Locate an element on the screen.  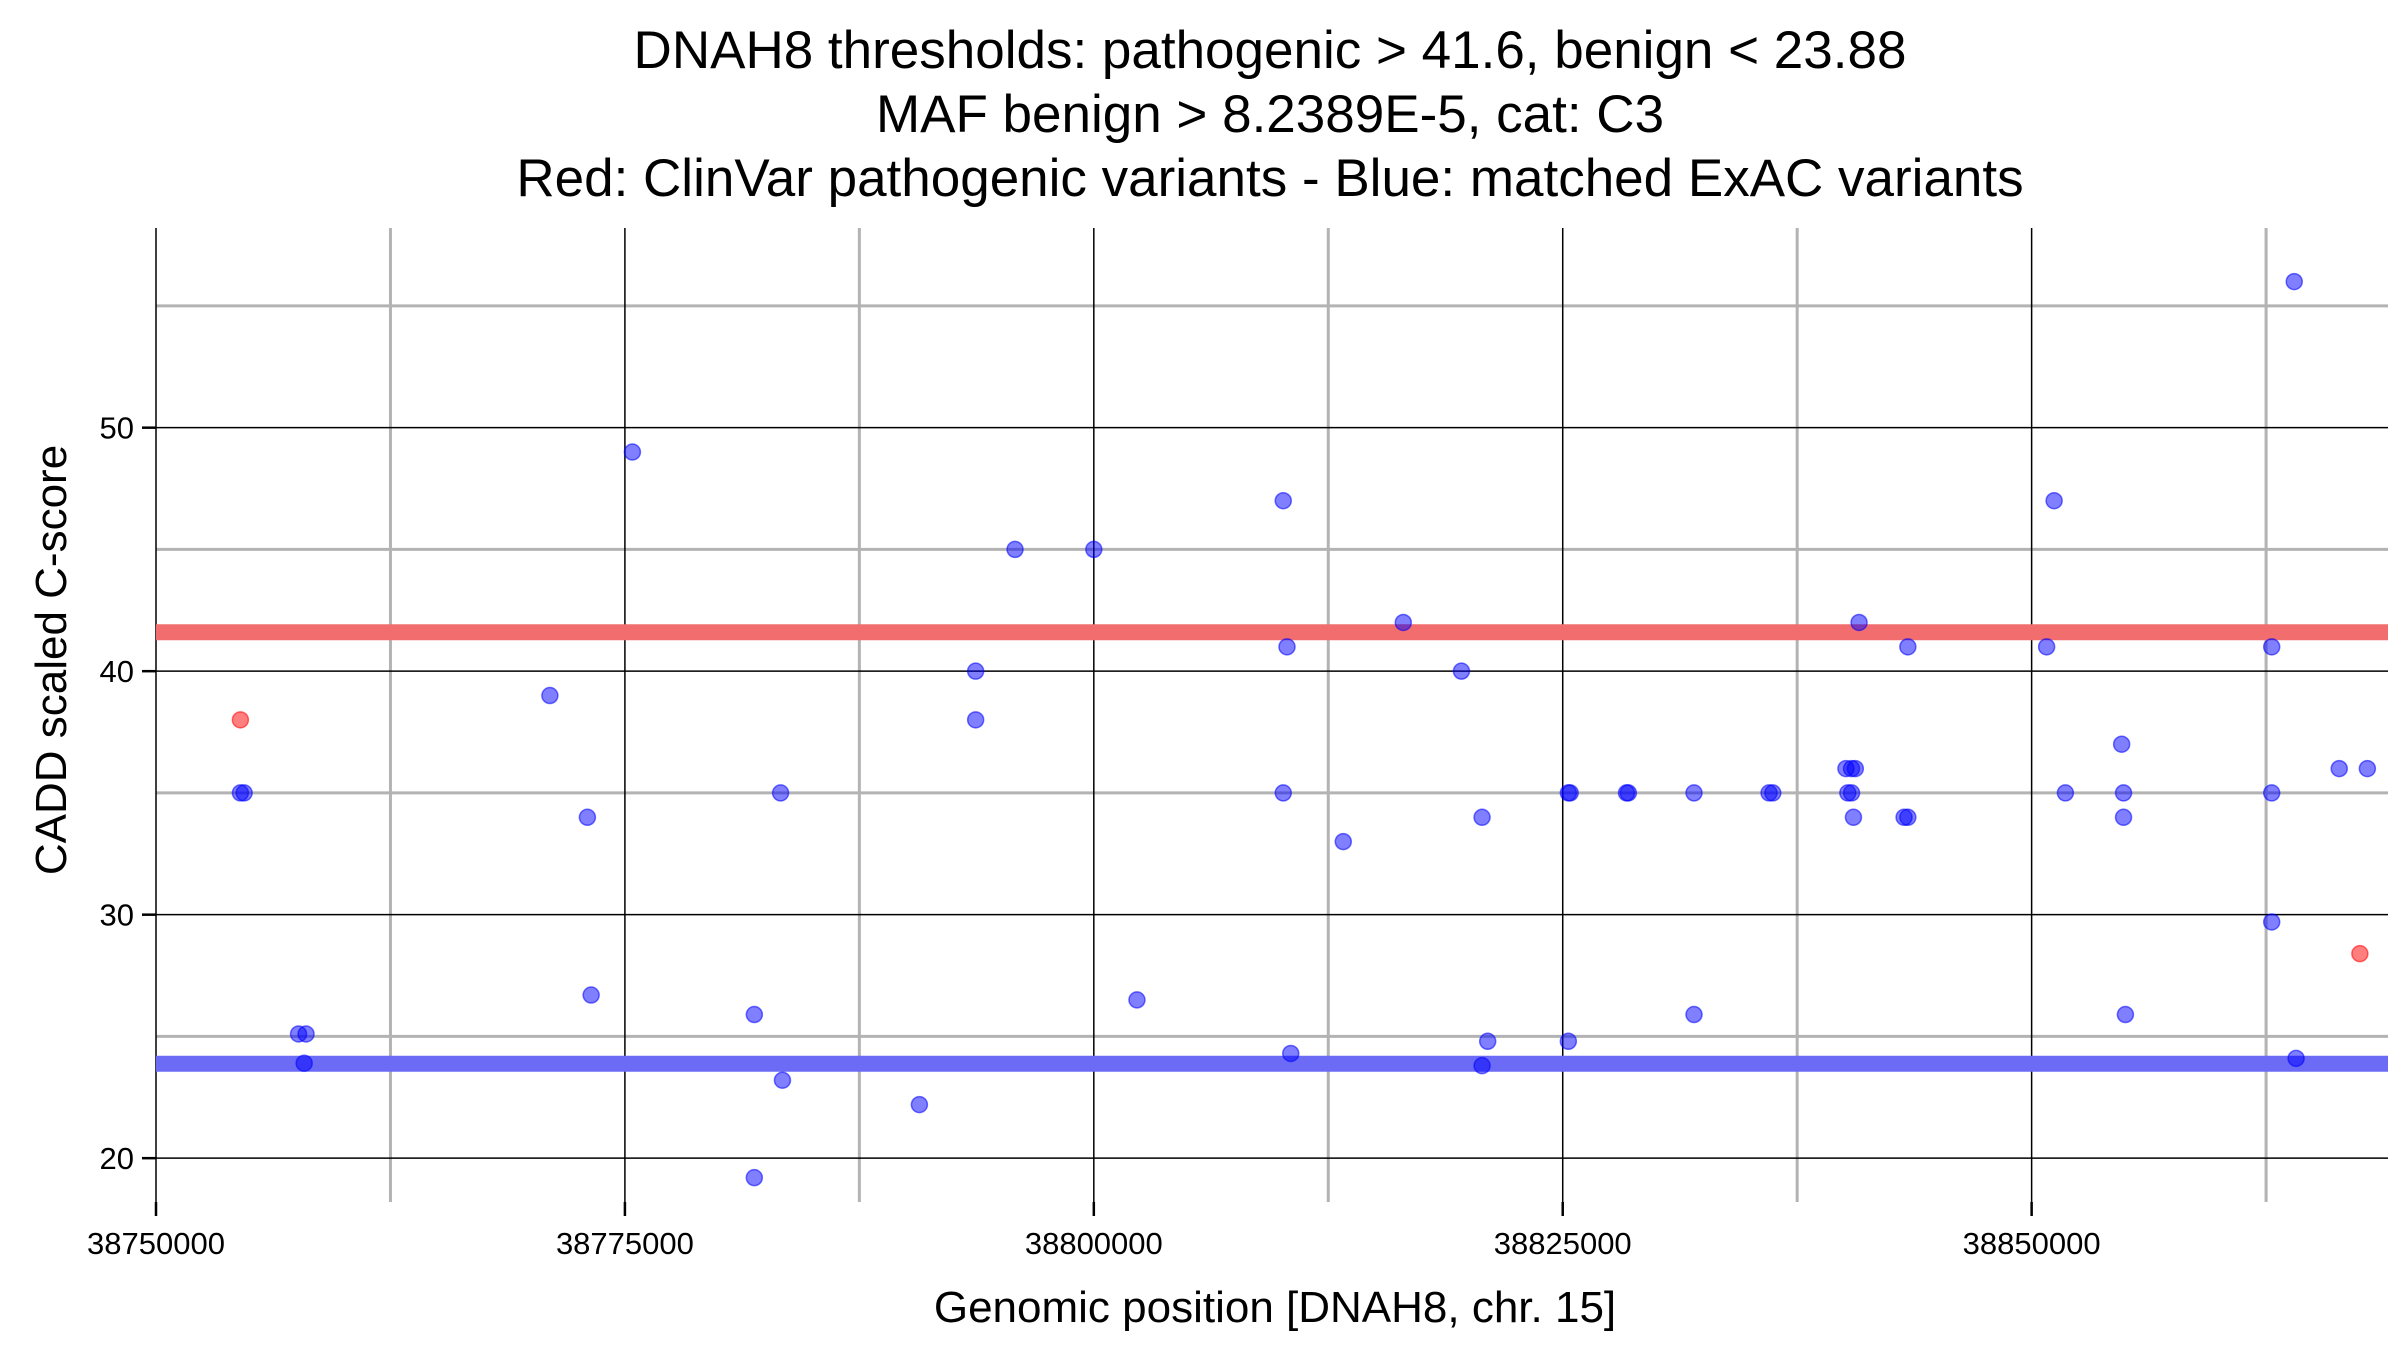
x-tick-label: 38850000 is located at coordinates (2032, 1243).